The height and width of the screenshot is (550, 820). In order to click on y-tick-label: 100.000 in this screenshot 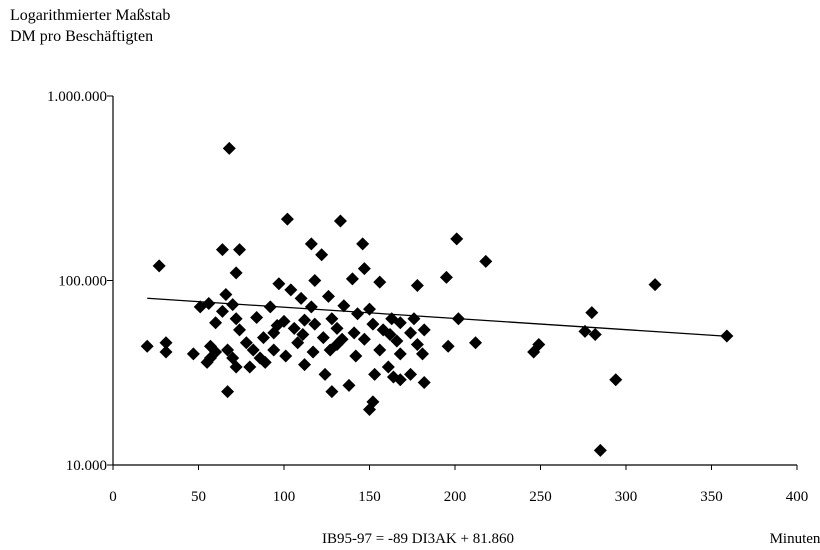, I will do `click(82, 282)`.